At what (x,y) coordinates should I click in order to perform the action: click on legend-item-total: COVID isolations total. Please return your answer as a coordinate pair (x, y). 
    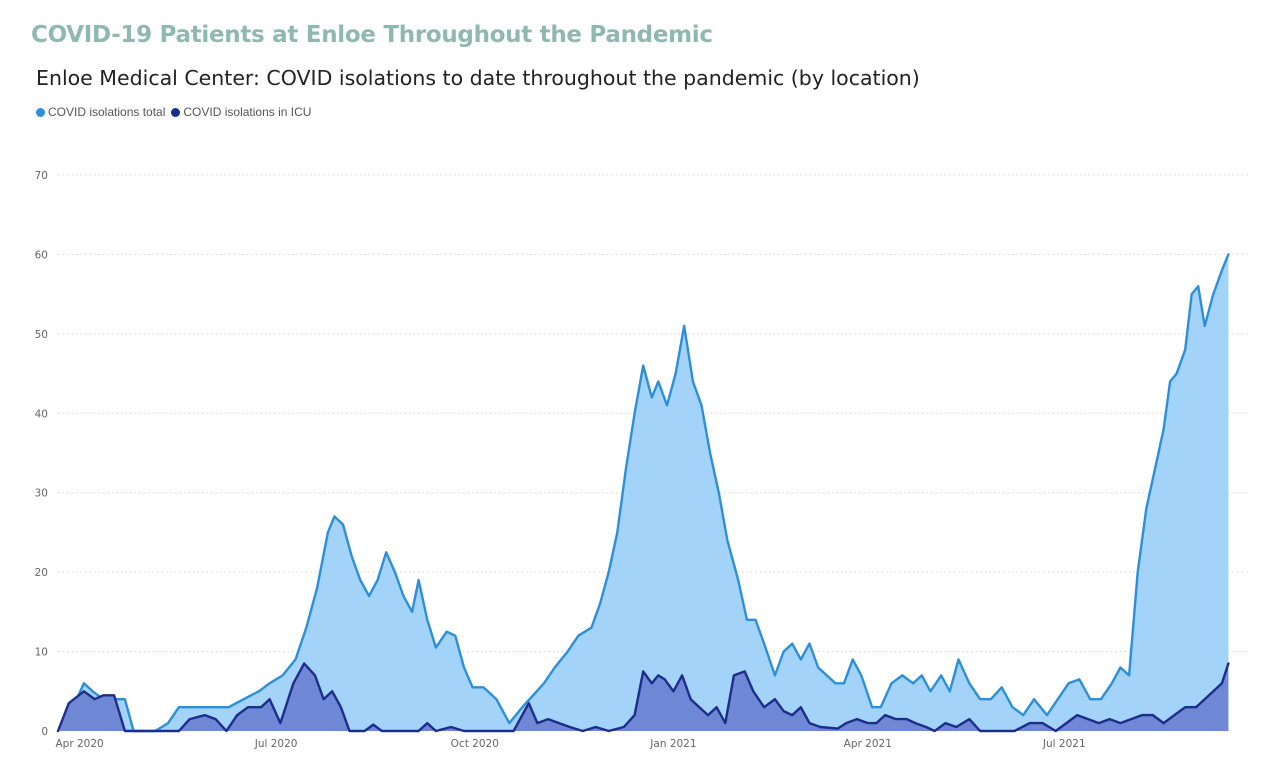
    Looking at the image, I should click on (100, 112).